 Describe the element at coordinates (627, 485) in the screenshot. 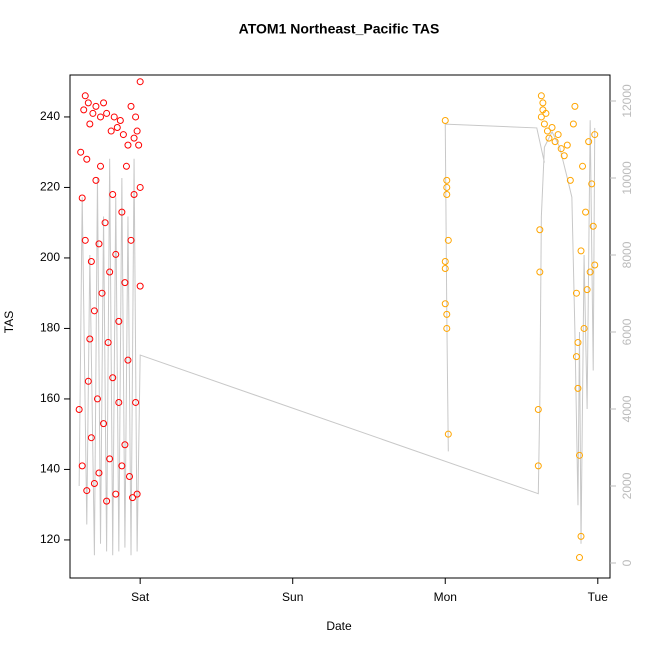

I see `y2-tick-label: 2000` at that location.